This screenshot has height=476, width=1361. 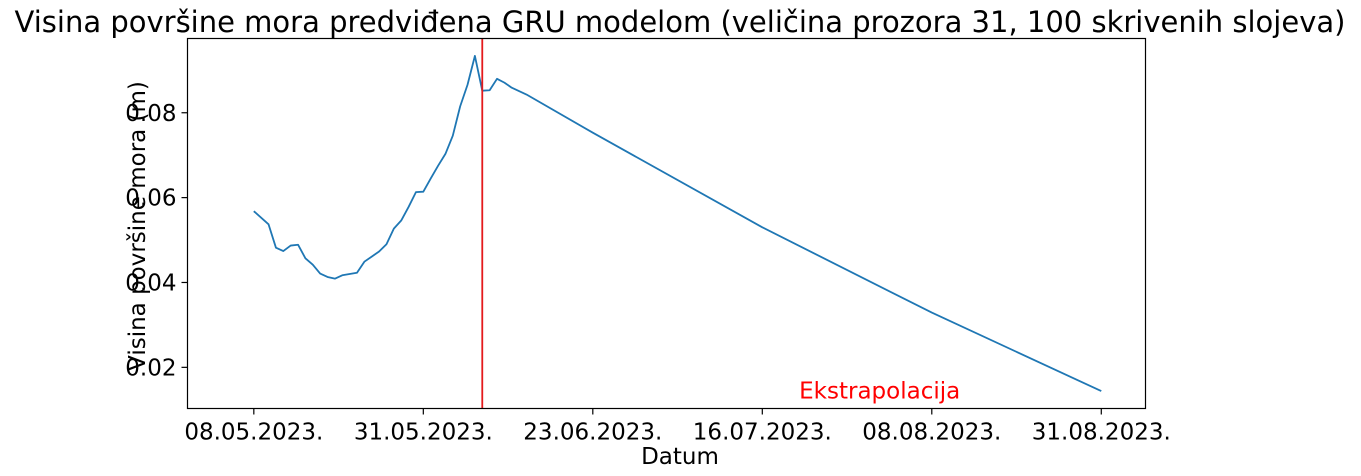 What do you see at coordinates (150, 114) in the screenshot?
I see `y-tick-label: 0.08` at bounding box center [150, 114].